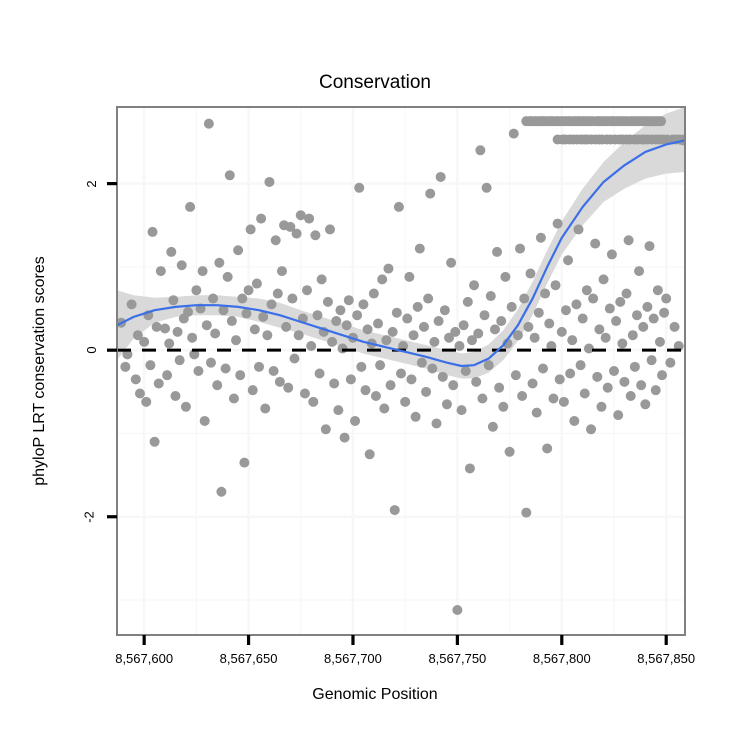 The height and width of the screenshot is (750, 750). Describe the element at coordinates (91, 350) in the screenshot. I see `y-tick-label: 0` at that location.